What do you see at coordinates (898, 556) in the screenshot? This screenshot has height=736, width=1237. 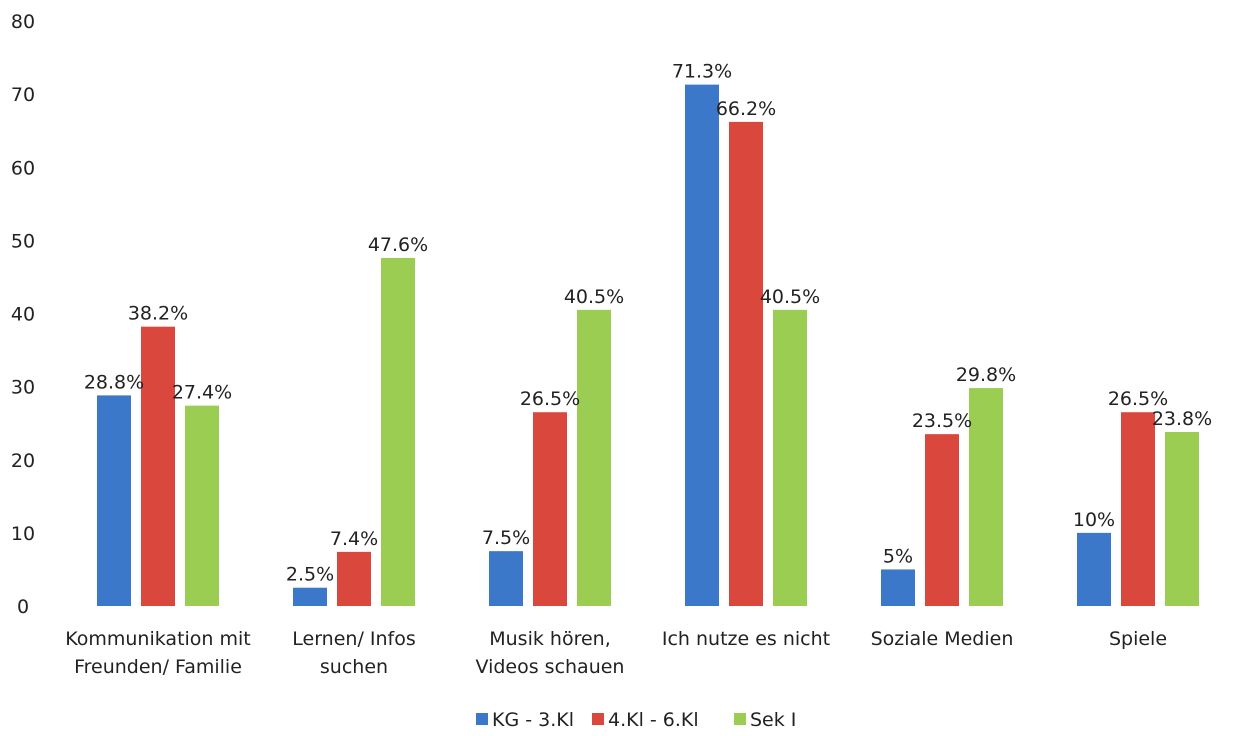 I see `data-label: 5%` at bounding box center [898, 556].